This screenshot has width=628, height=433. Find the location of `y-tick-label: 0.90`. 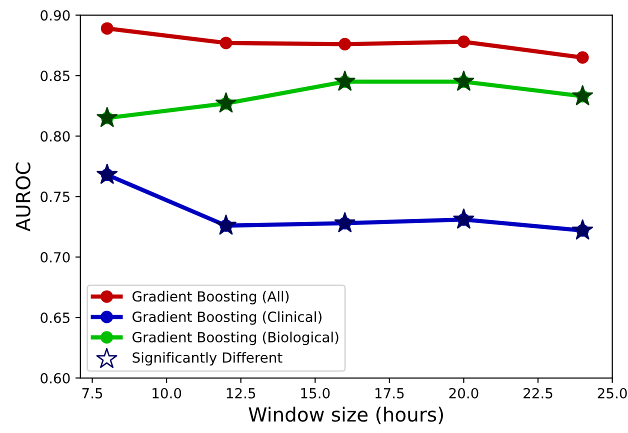

y-tick-label: 0.90 is located at coordinates (55, 15).